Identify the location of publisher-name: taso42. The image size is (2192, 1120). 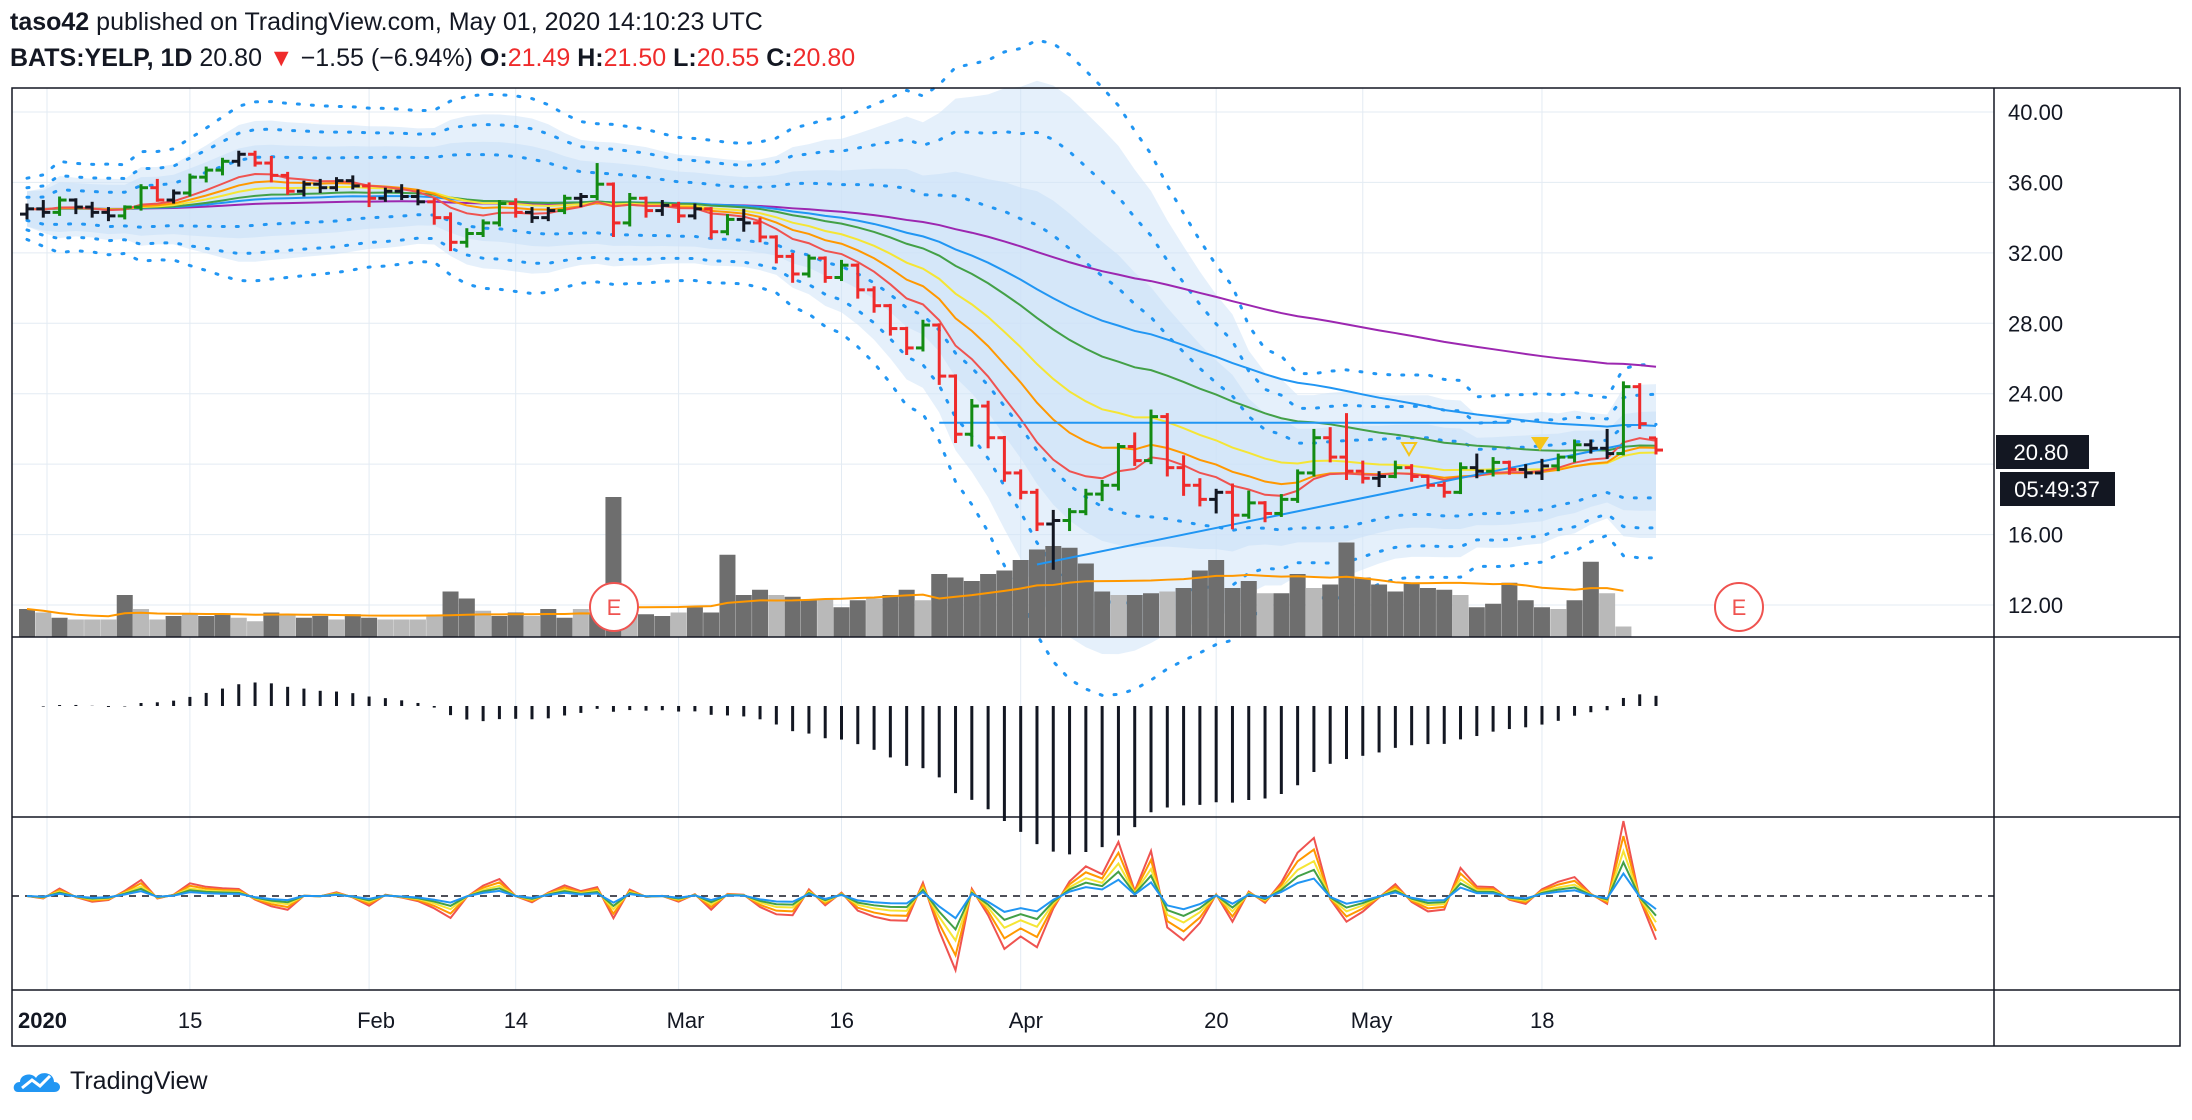
(50, 22).